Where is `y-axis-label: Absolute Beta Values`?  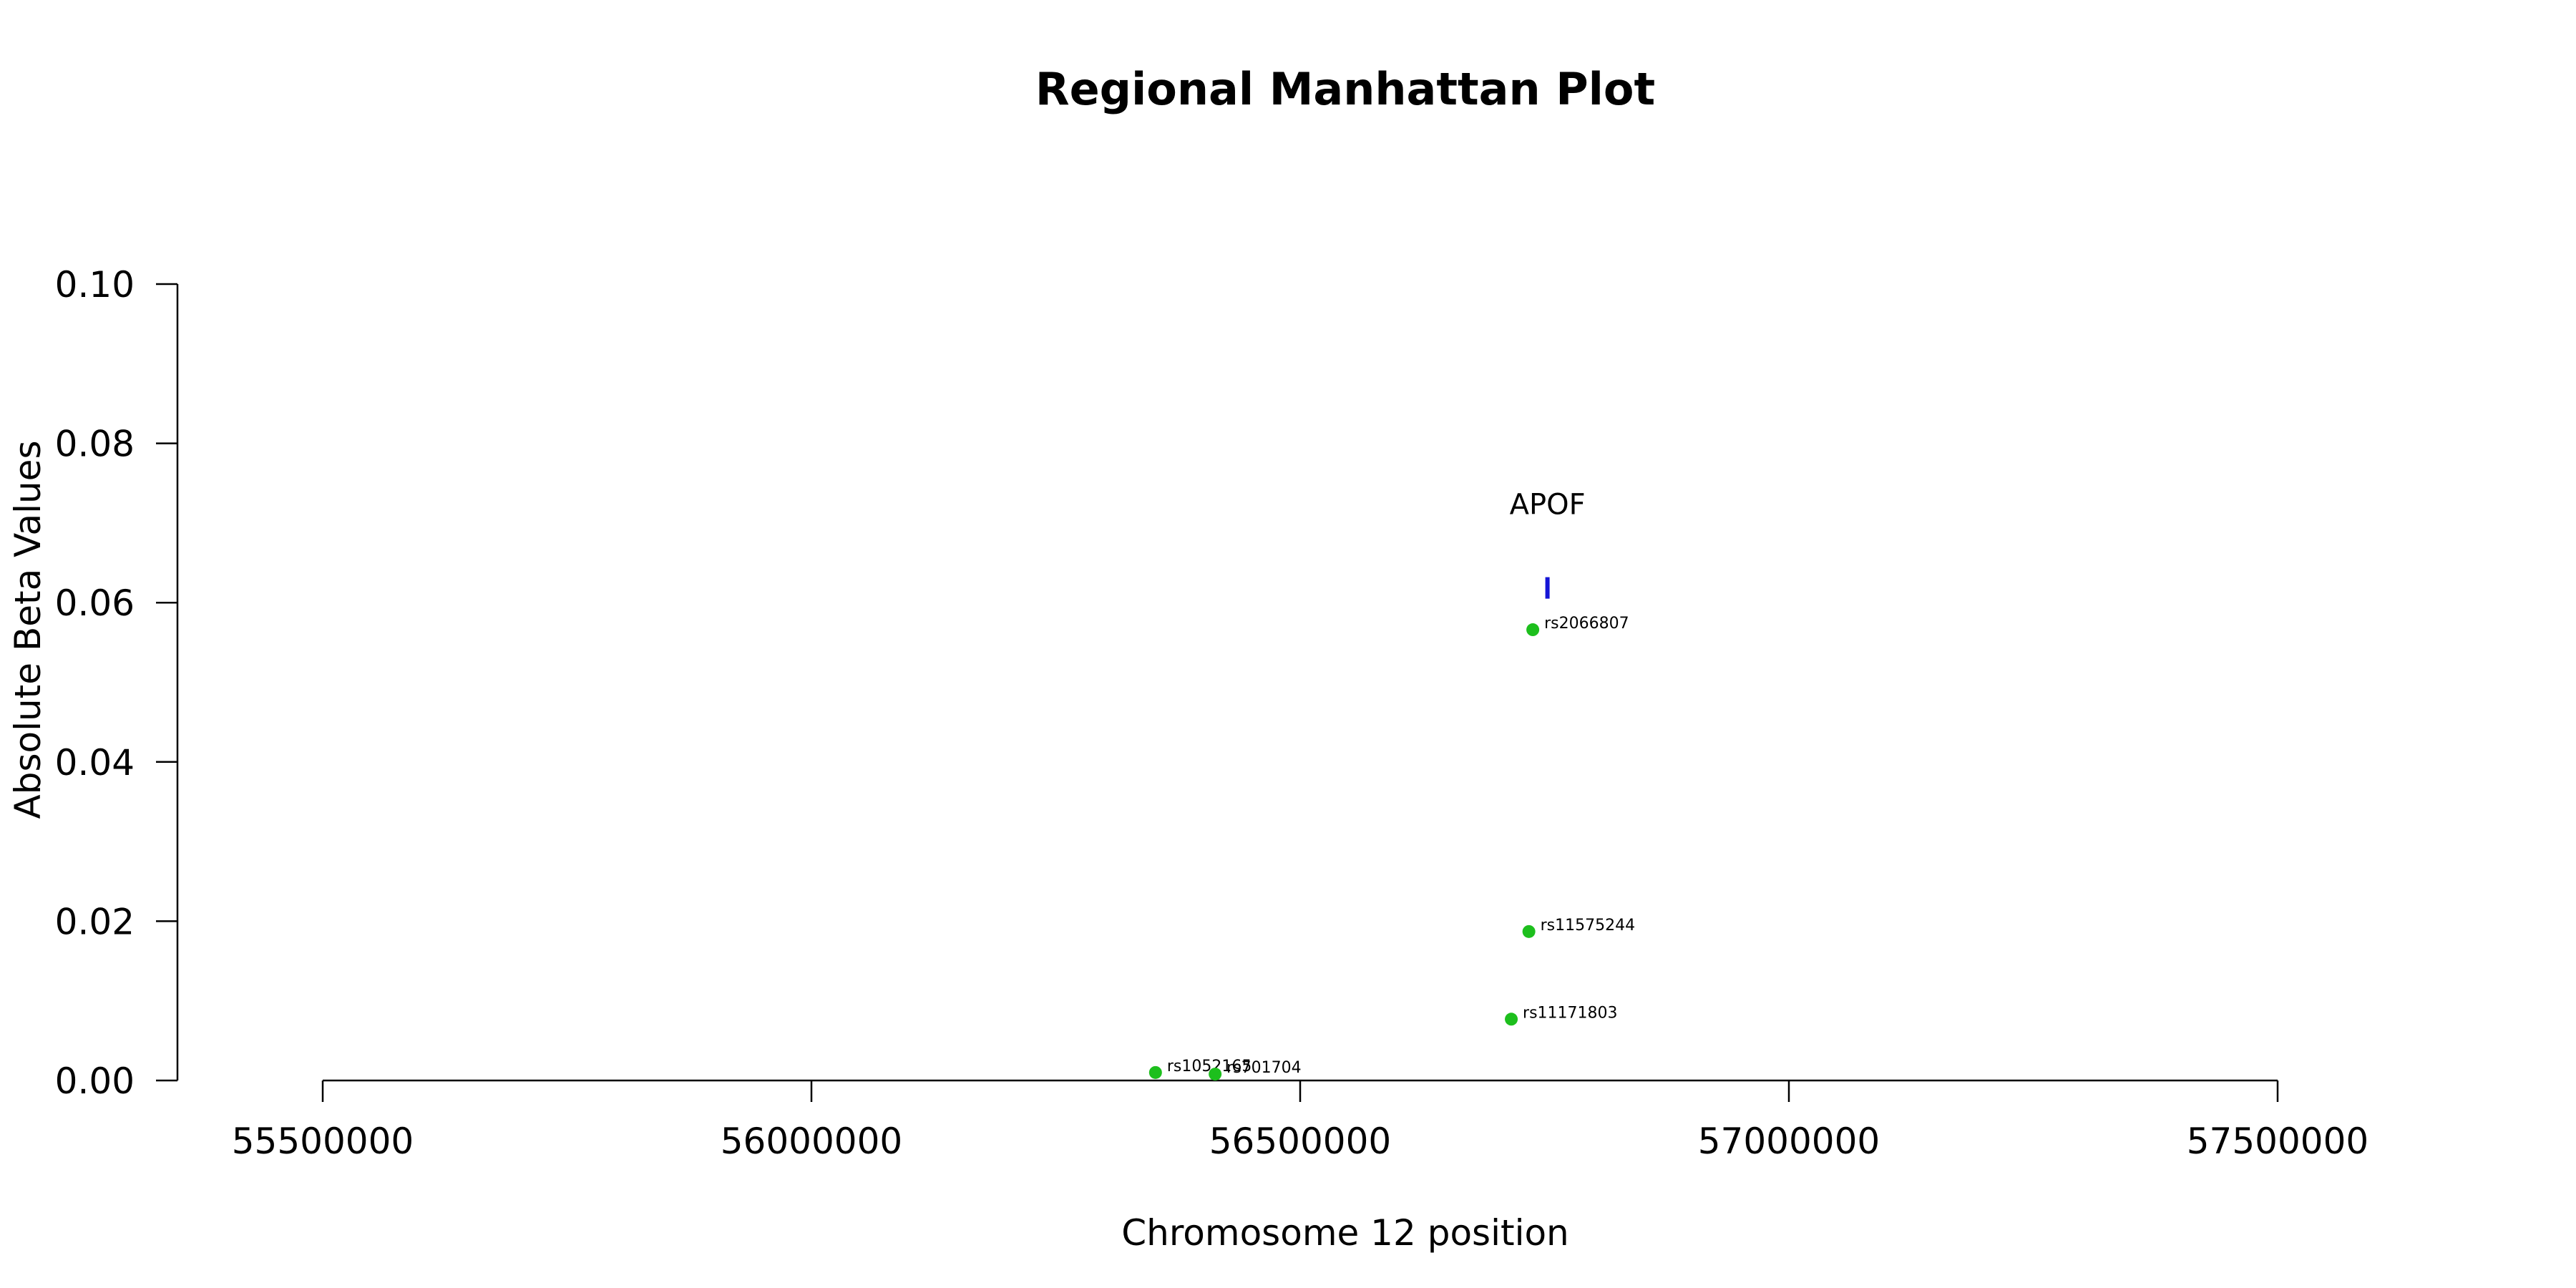
y-axis-label: Absolute Beta Values is located at coordinates (28, 630).